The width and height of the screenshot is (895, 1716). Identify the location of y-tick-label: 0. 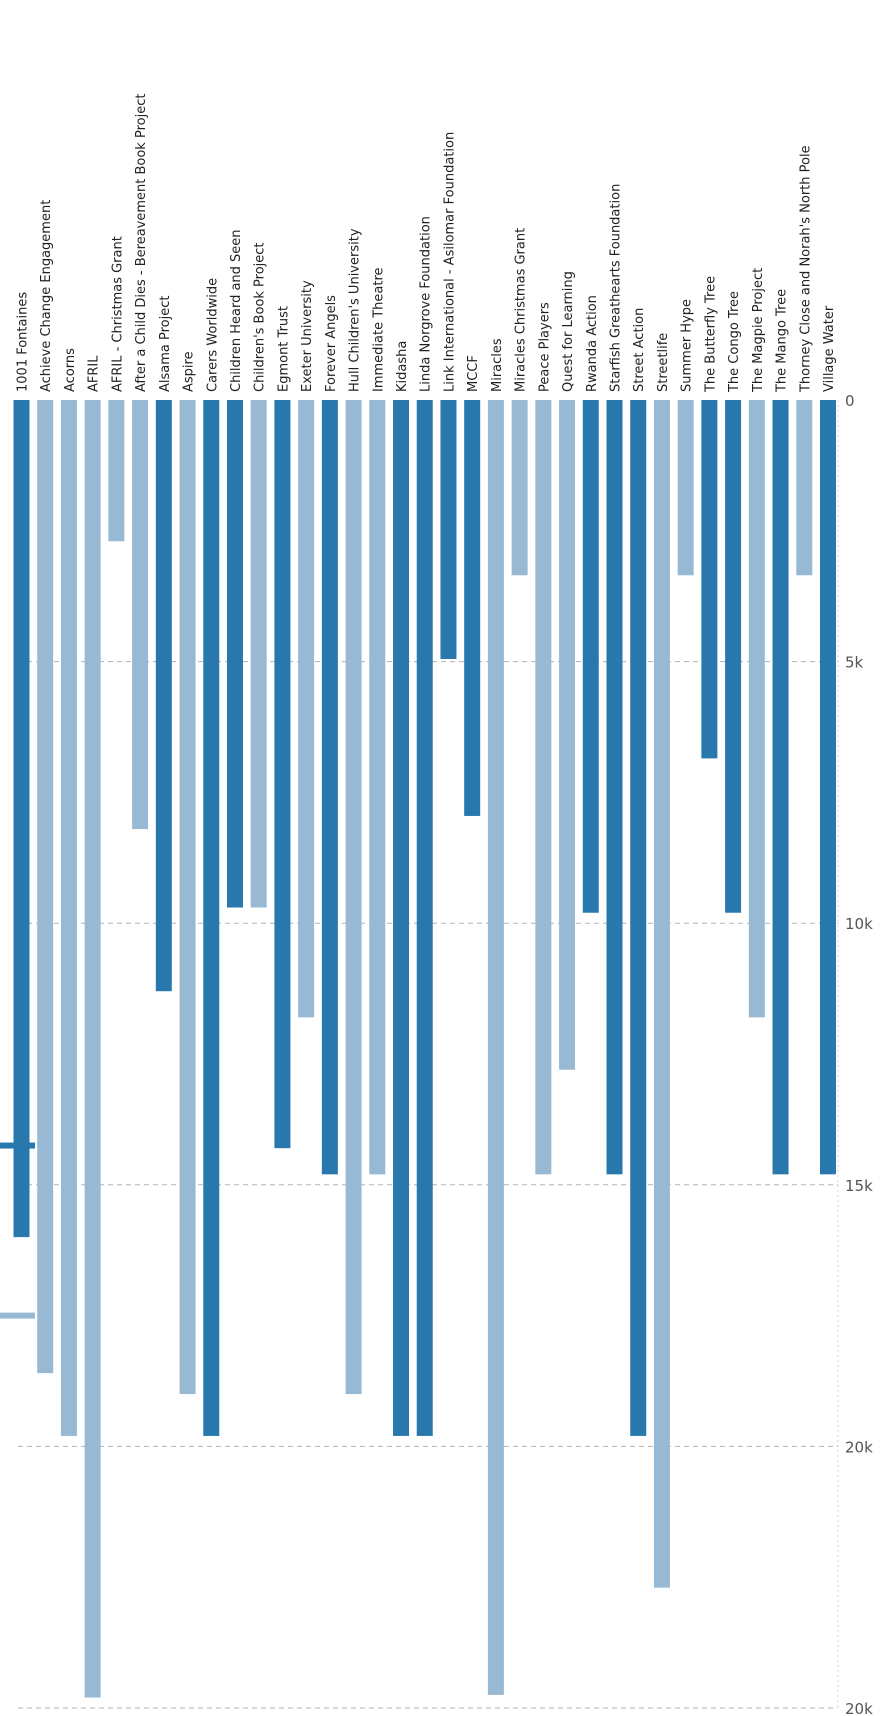
(850, 401).